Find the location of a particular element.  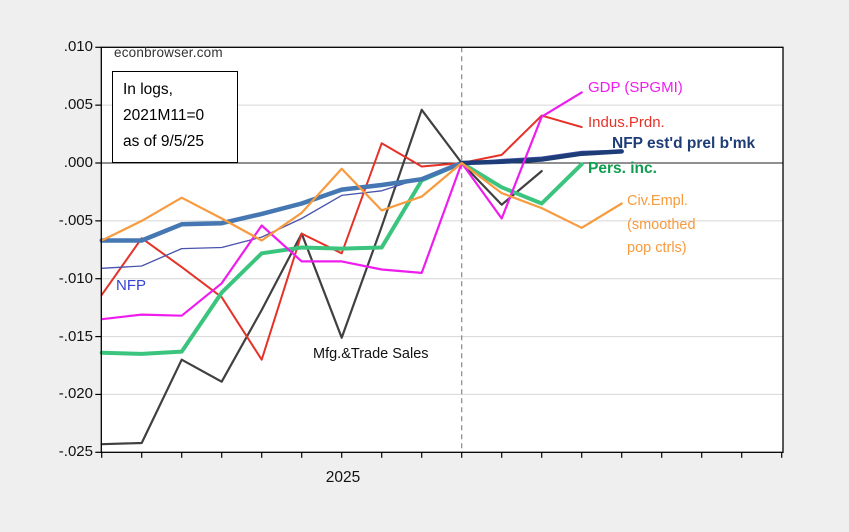

civilian-employment-series-label: Civ.Empl. (smoothed pop ctrls) is located at coordinates (682, 225).